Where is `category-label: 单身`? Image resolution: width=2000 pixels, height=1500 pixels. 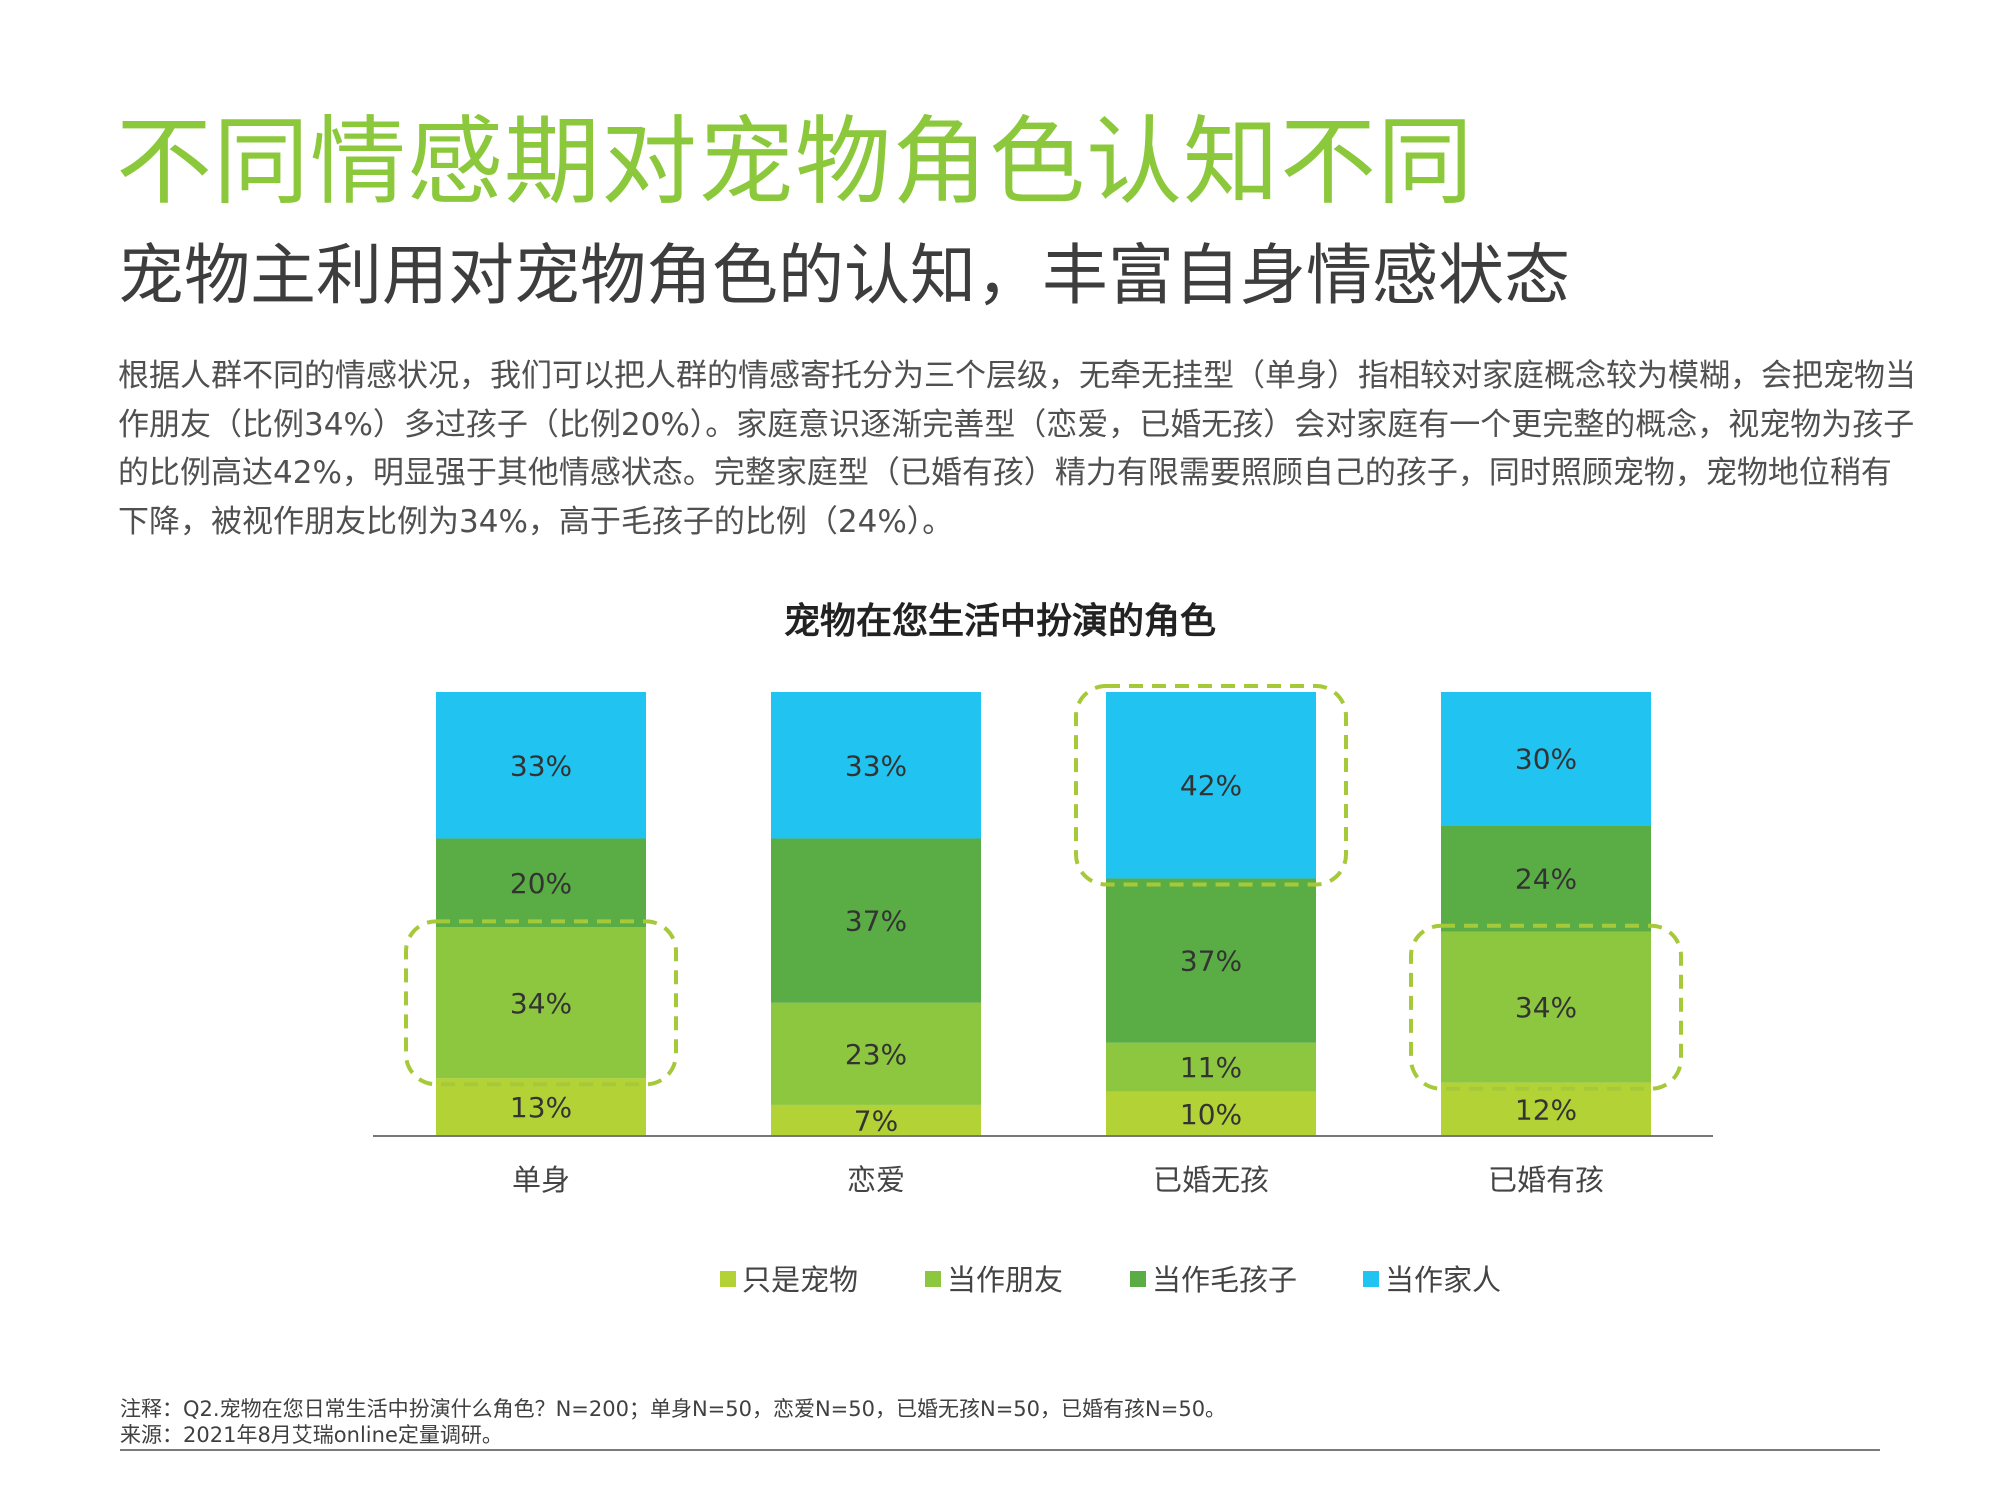 category-label: 单身 is located at coordinates (541, 1180).